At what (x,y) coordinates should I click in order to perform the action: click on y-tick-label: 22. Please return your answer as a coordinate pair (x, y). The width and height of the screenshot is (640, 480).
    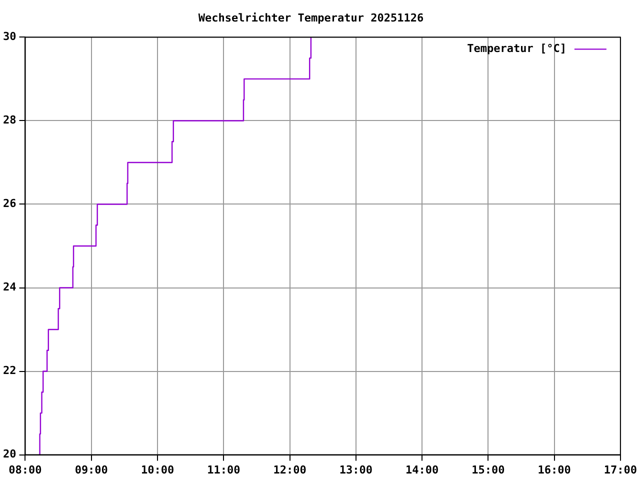
    Looking at the image, I should click on (9, 371).